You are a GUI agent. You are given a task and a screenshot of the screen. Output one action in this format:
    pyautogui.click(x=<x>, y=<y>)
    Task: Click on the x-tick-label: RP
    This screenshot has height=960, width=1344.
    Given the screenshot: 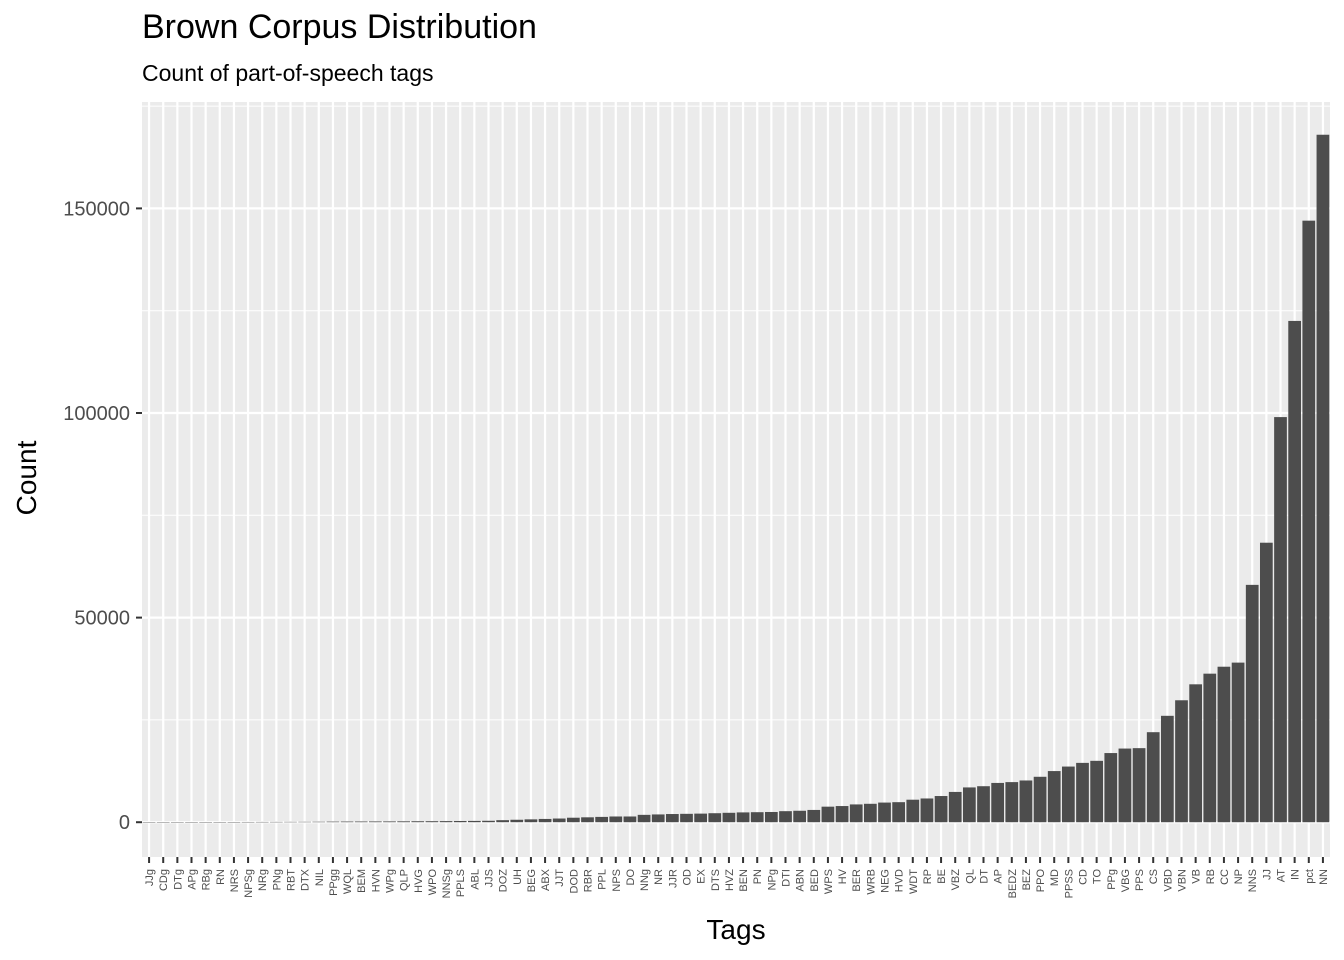 What is the action you would take?
    pyautogui.click(x=928, y=876)
    